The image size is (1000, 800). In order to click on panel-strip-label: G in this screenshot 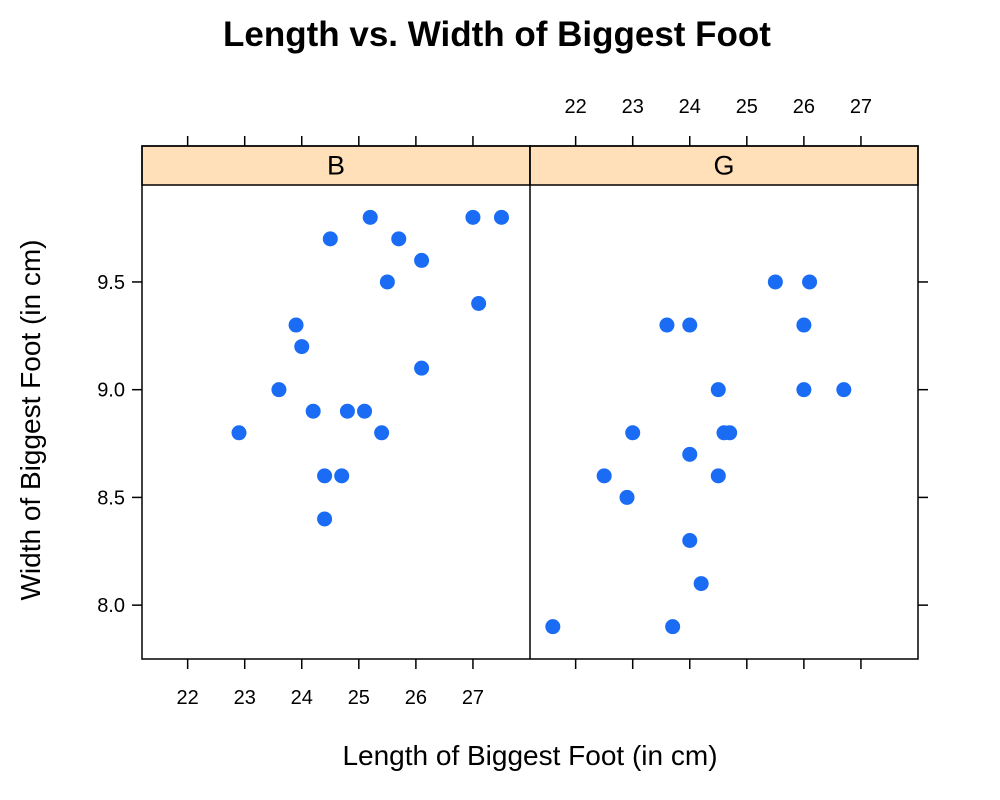, I will do `click(723, 166)`.